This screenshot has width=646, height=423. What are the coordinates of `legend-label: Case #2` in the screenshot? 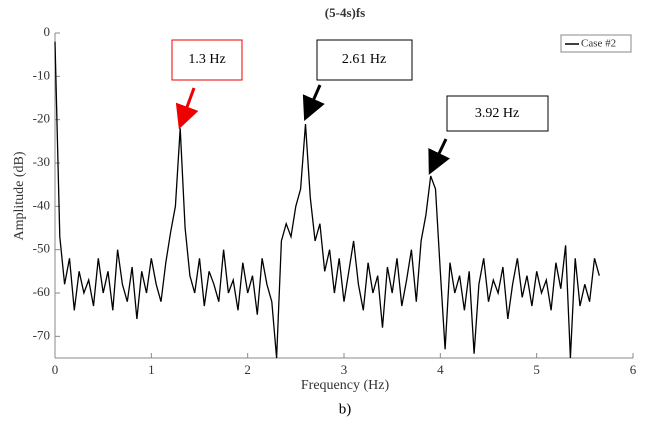 It's located at (598, 44).